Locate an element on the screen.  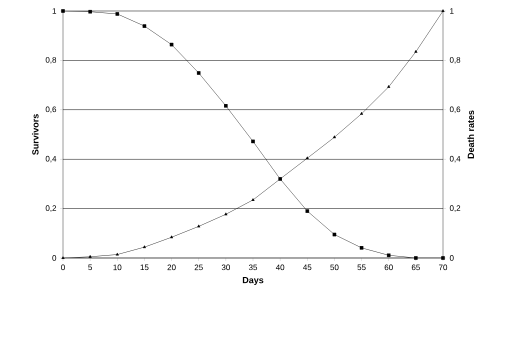
y2-axis-title: Death rates is located at coordinates (470, 134).